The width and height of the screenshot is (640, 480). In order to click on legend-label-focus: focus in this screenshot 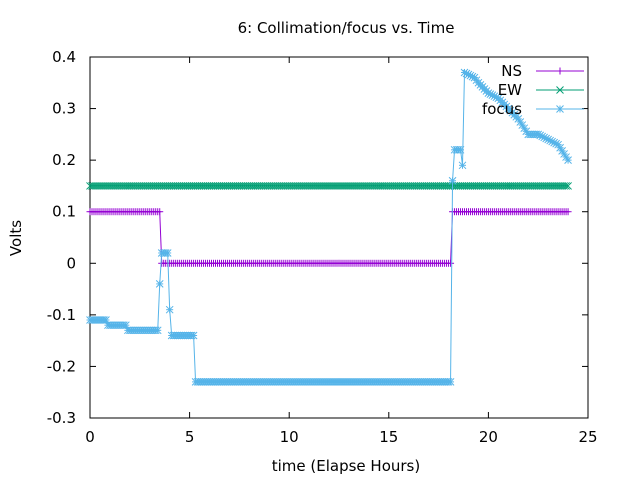, I will do `click(502, 109)`.